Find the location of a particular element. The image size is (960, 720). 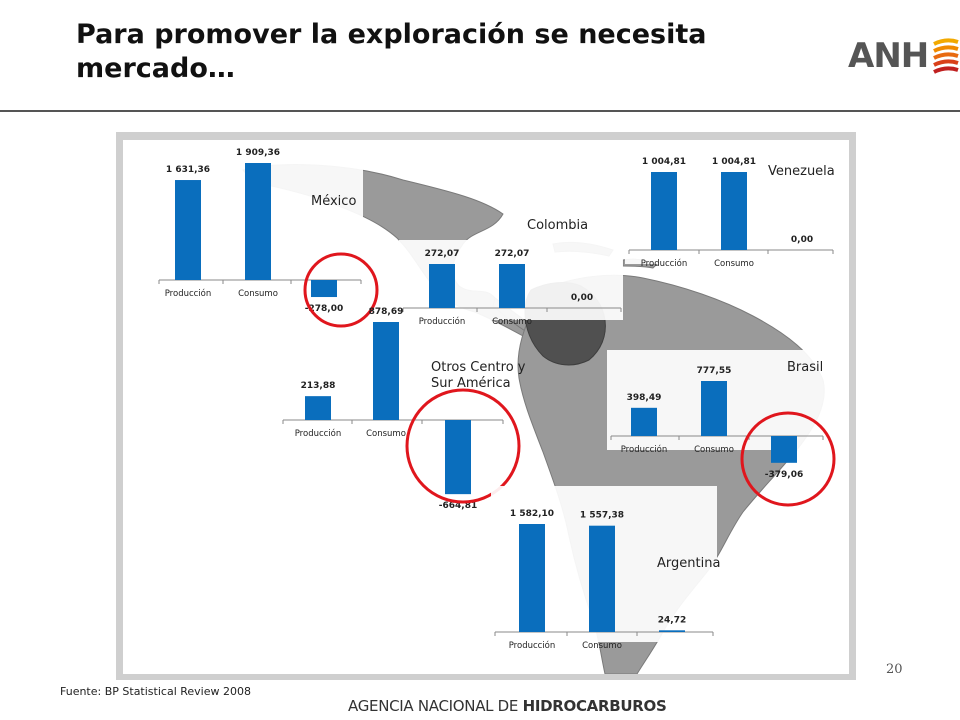

chart-mexico: 1 631,36 Producción 1 909,36 Consumo -278,00 is located at coordinates (251, 234).